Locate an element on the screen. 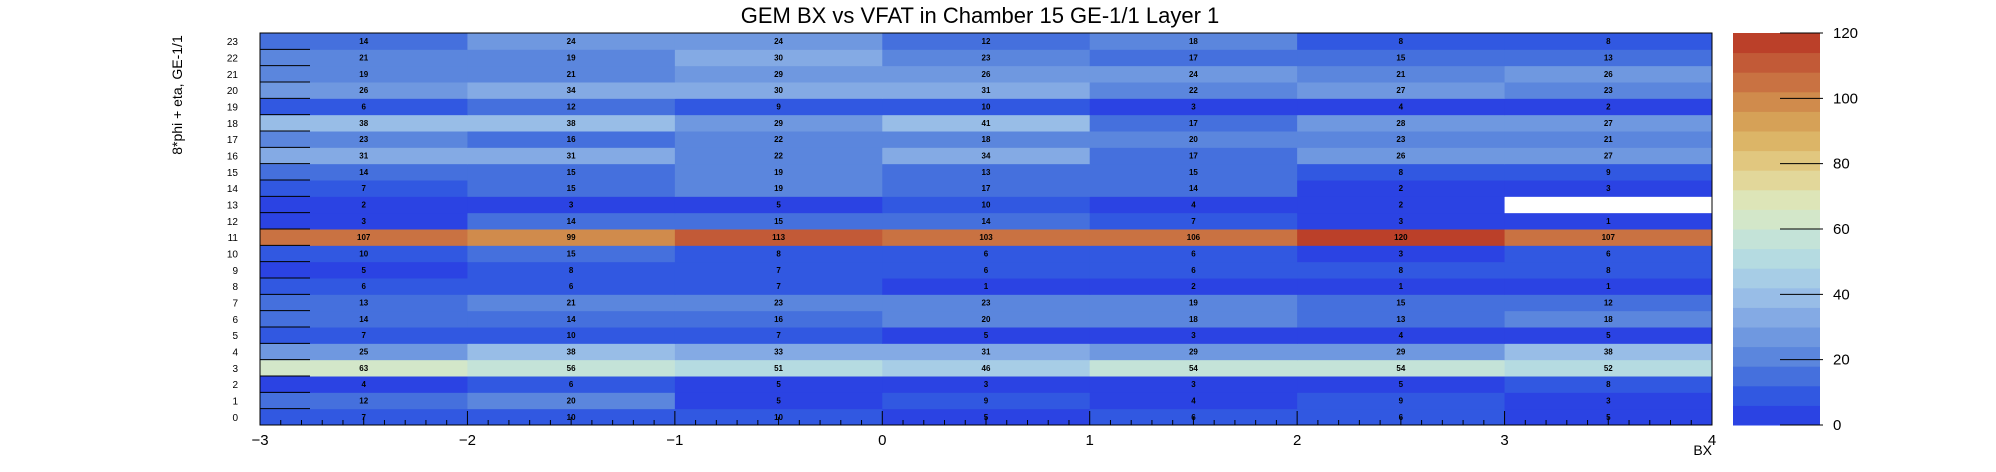 The image size is (1996, 472). color-scale-bar is located at coordinates (1776, 229).